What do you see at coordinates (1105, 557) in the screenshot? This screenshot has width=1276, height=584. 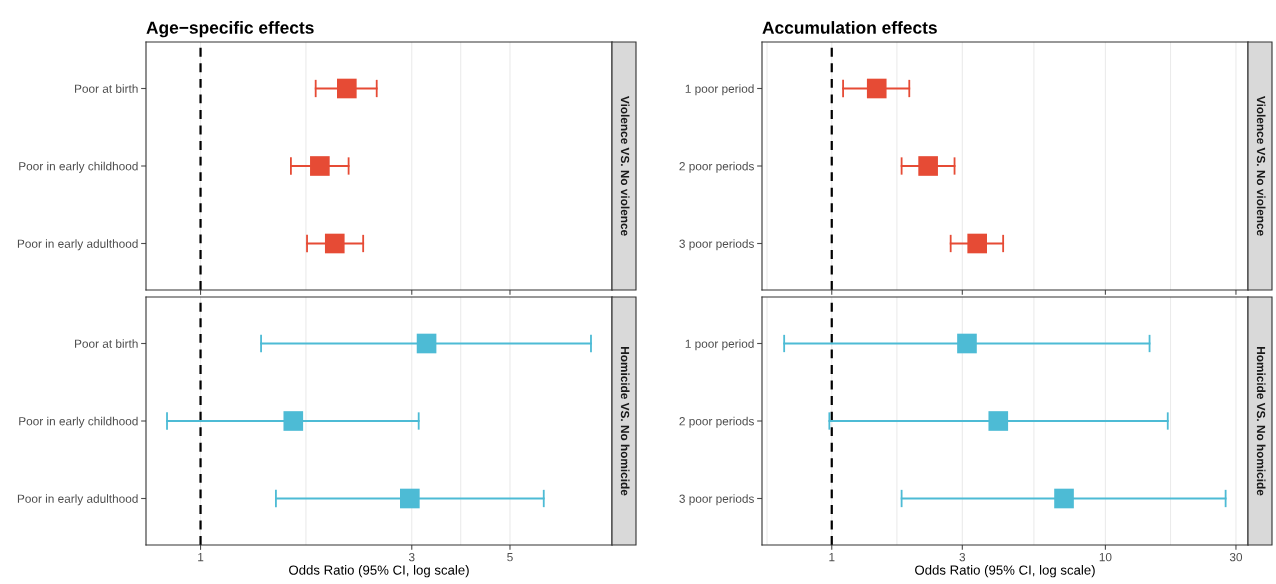 I see `x-tick-label: 10` at bounding box center [1105, 557].